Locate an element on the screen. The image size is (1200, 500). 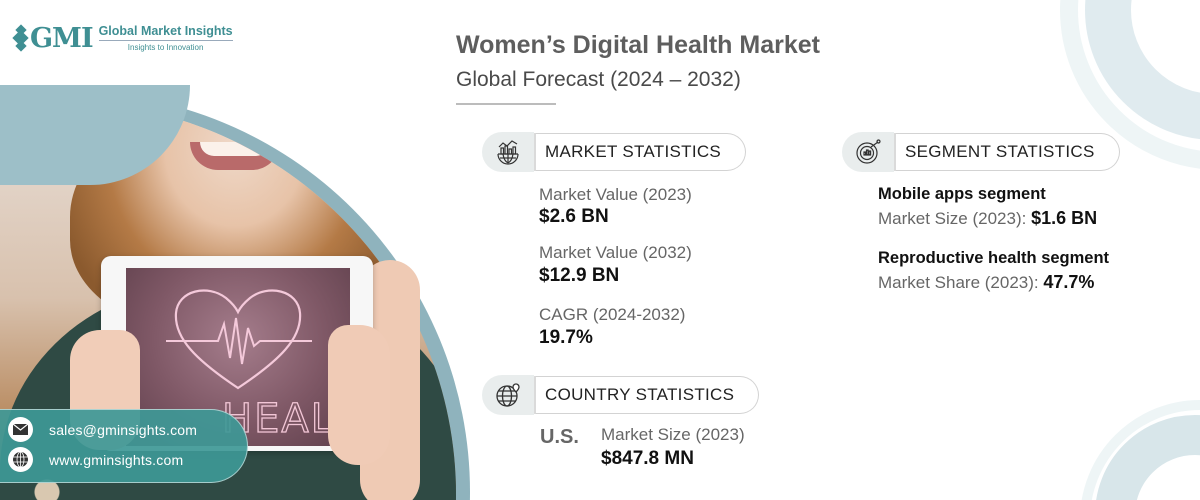
market-value-2023-label: Market Value (2023) is located at coordinates (615, 194).